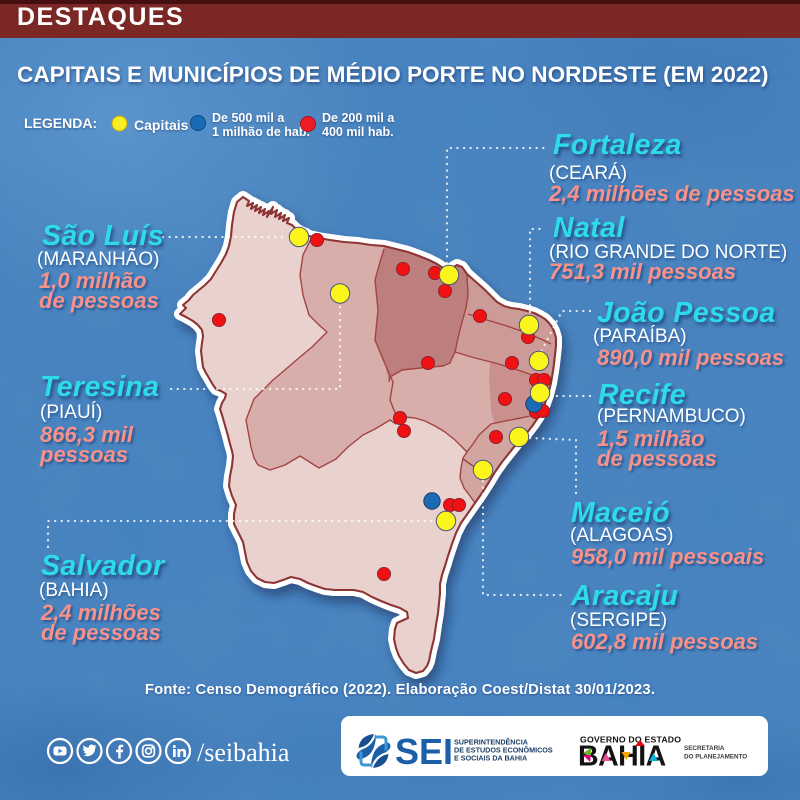 The height and width of the screenshot is (800, 800). What do you see at coordinates (704, 748) in the screenshot?
I see `svg-text: SECRETARIA` at bounding box center [704, 748].